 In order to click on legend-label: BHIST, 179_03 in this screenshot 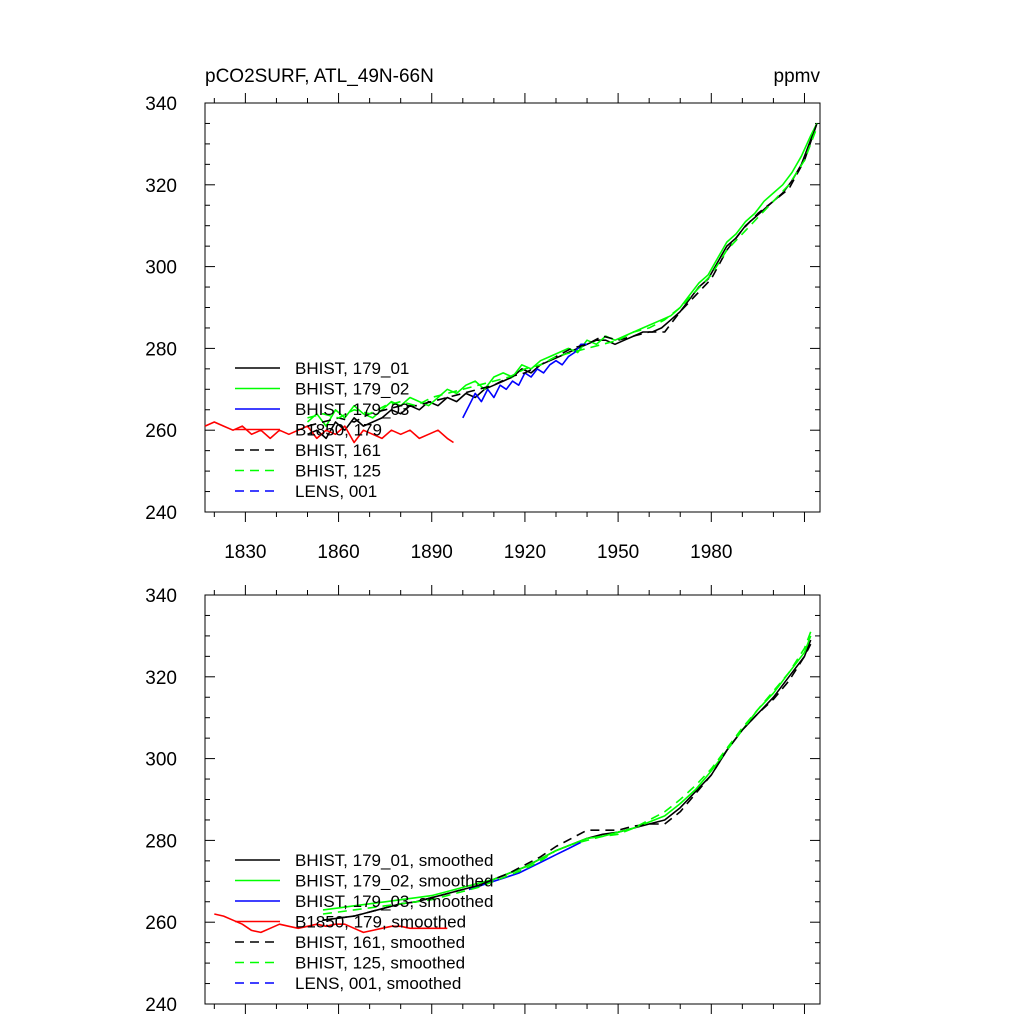, I will do `click(352, 409)`.